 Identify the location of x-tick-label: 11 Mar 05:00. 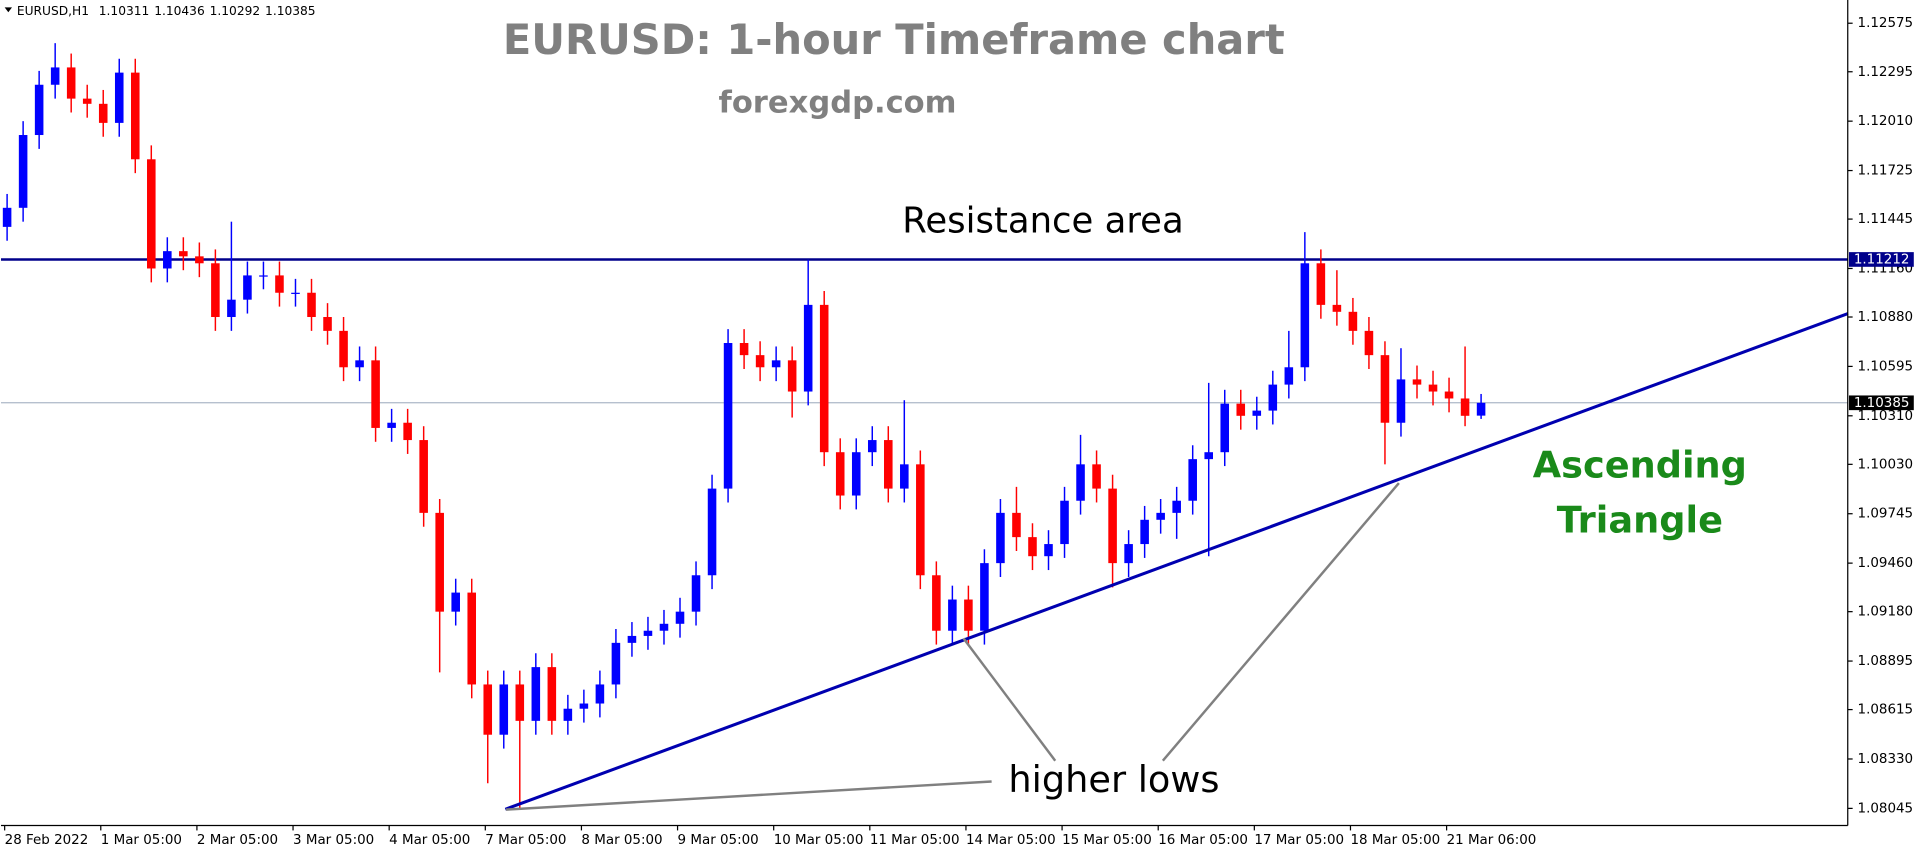
(915, 840).